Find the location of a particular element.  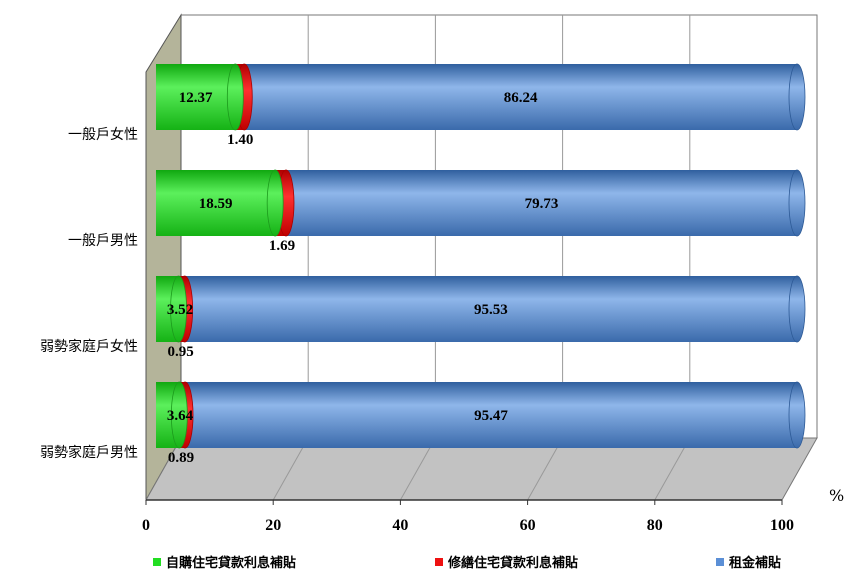

x-tick-label: 60 is located at coordinates (528, 525).